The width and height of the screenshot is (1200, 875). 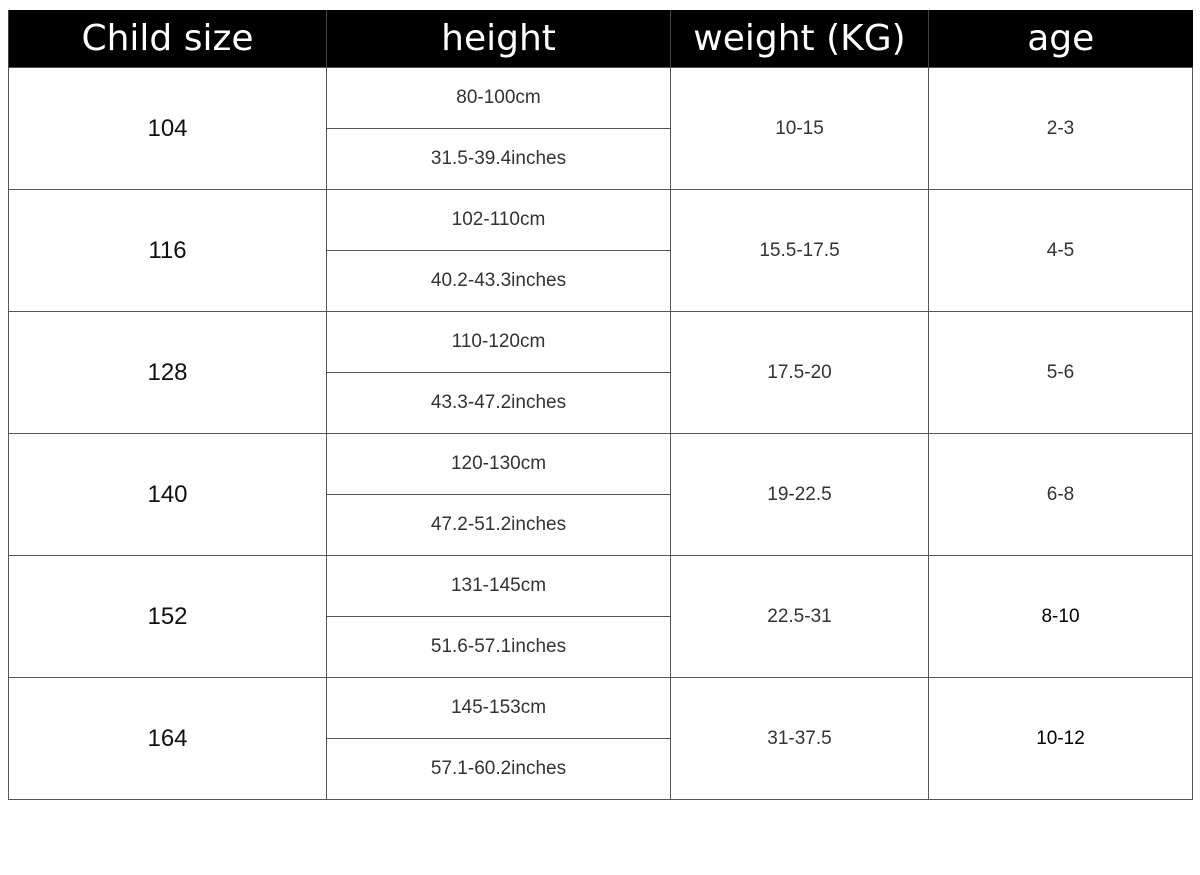 I want to click on size-cell: 104, so click(x=167, y=128).